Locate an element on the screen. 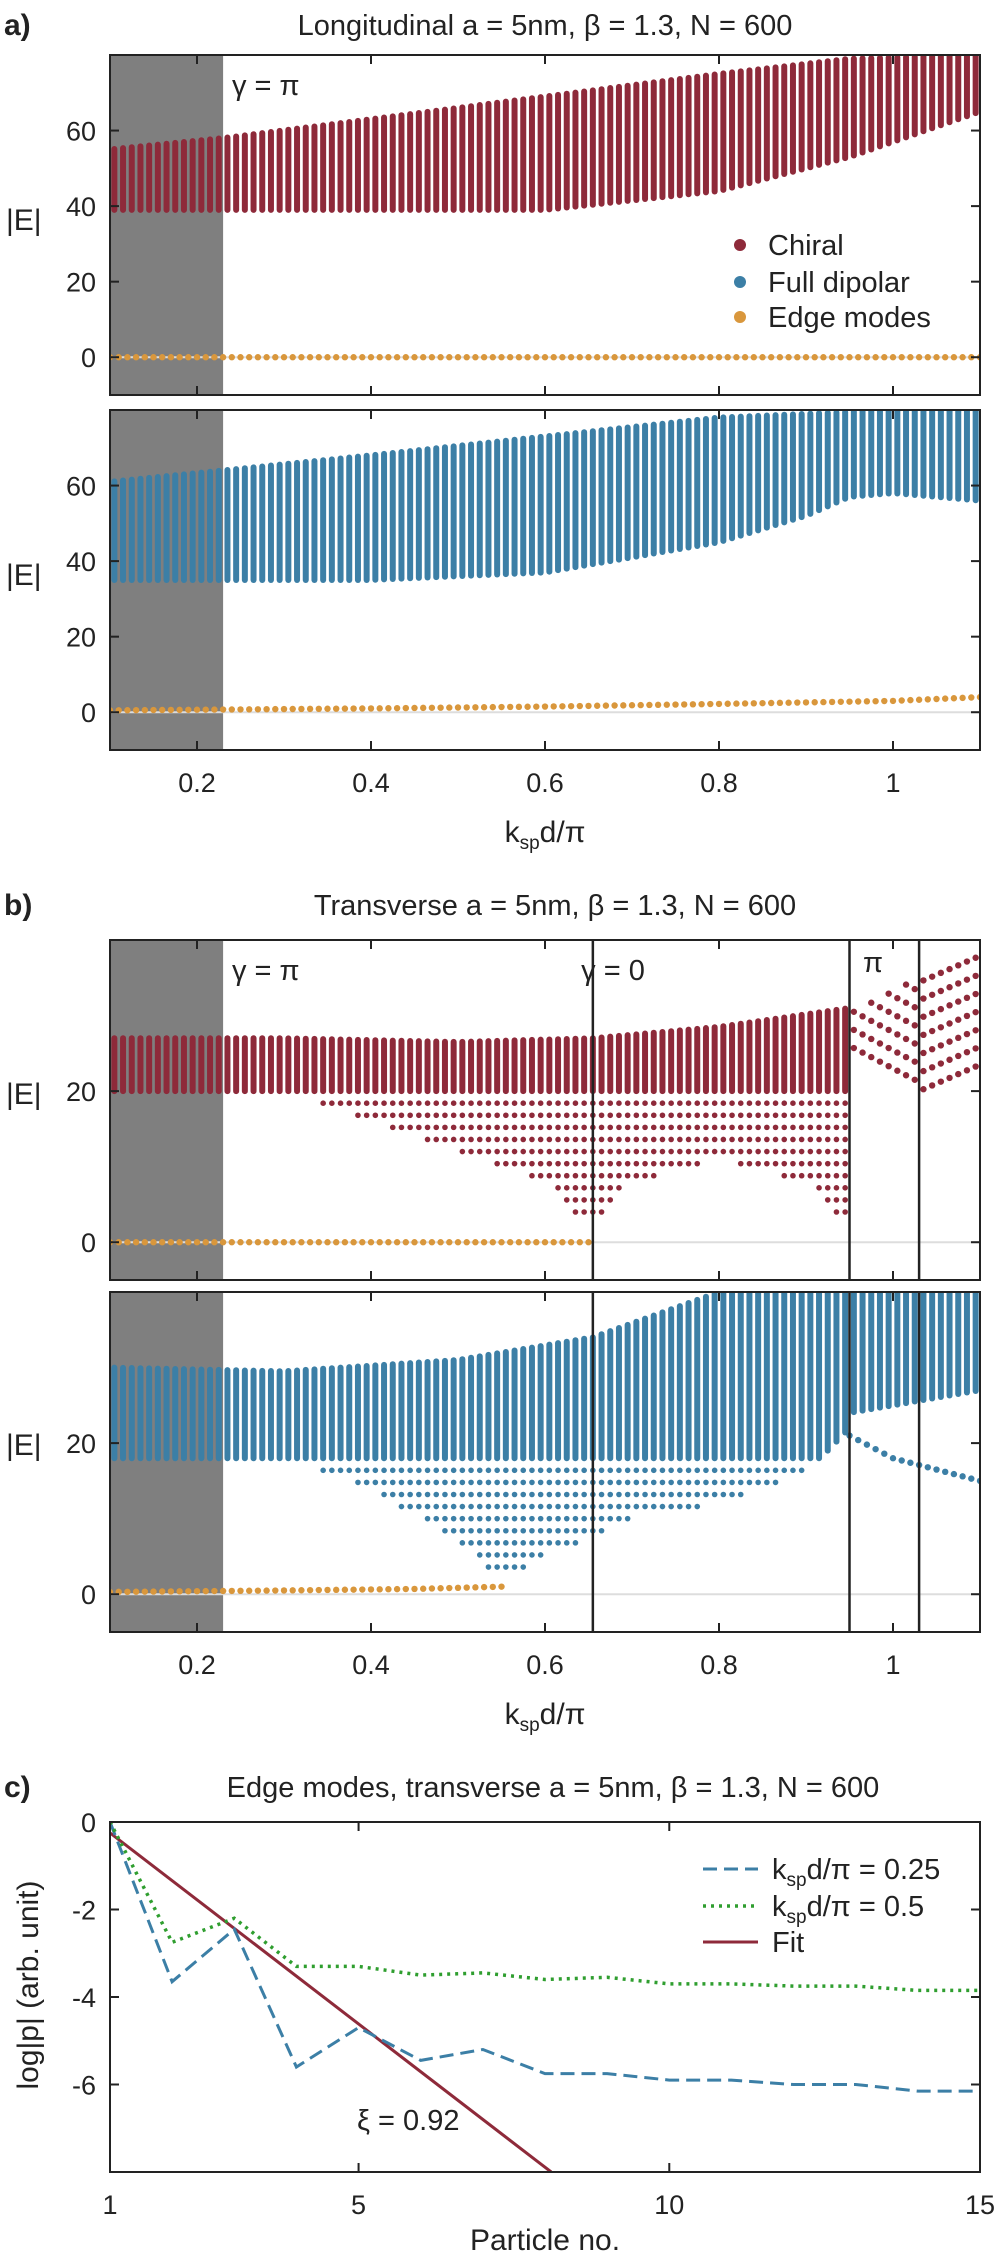  y-tick-label: -4 is located at coordinates (84, 1998).